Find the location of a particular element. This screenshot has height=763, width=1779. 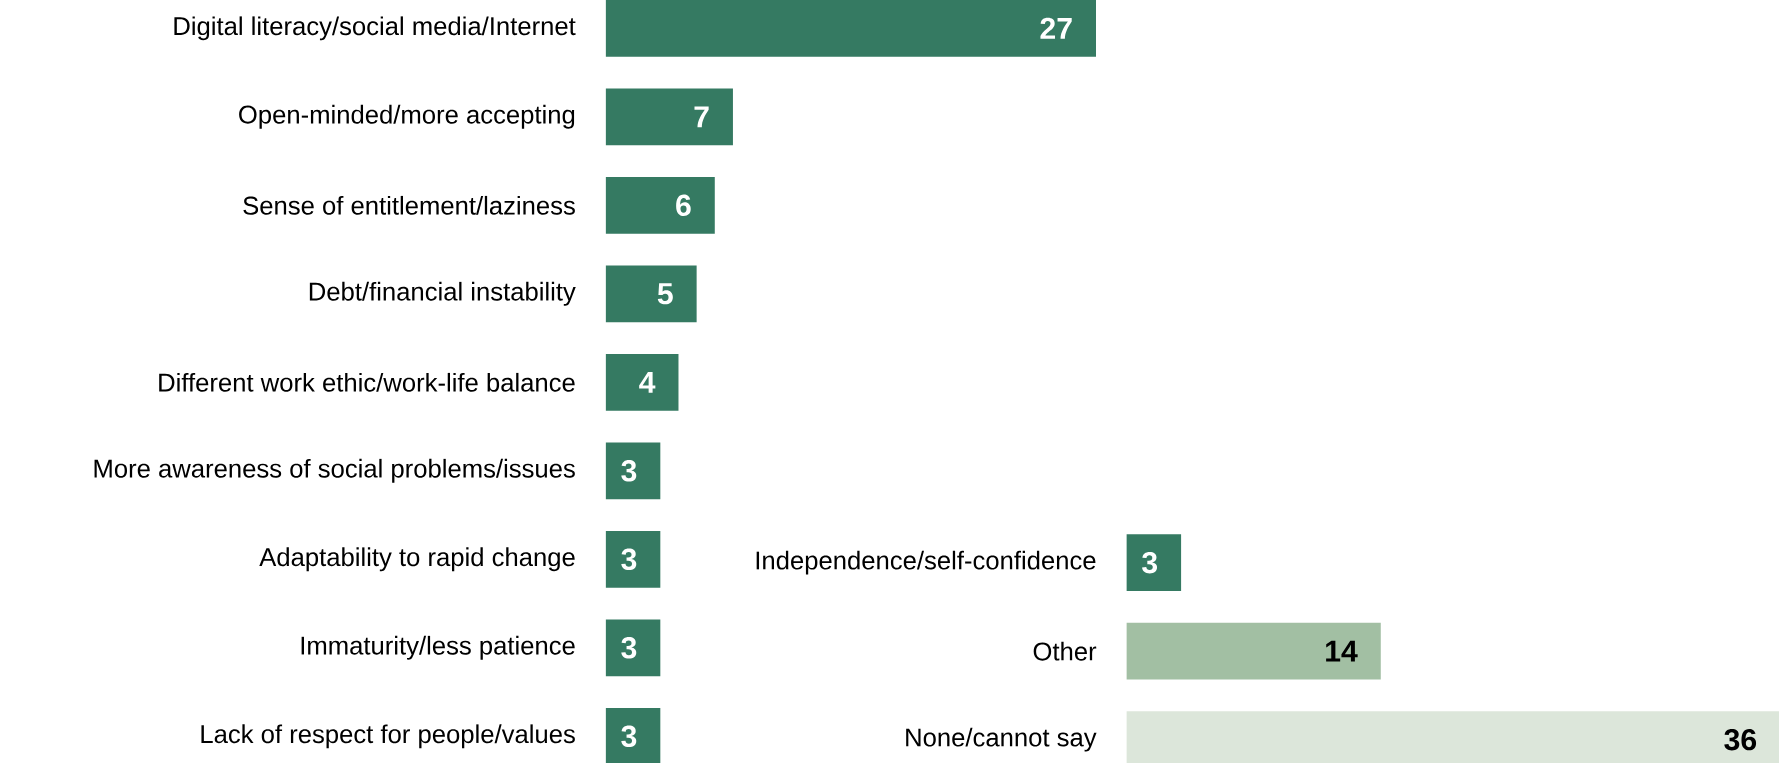

data-label: 5 is located at coordinates (665, 294).